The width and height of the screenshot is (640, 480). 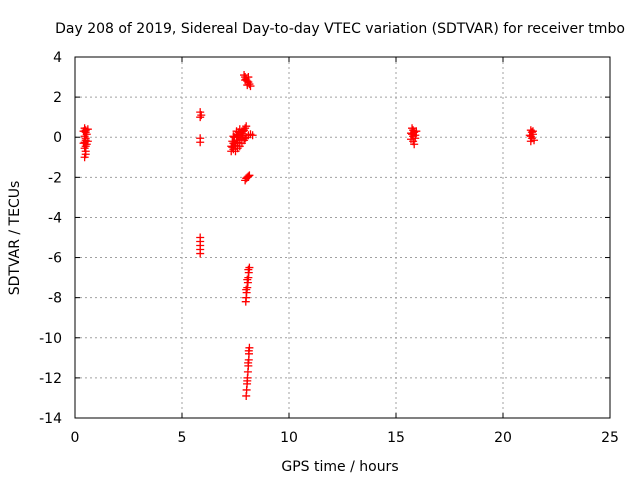 I want to click on x-tick-label: 5, so click(x=182, y=438).